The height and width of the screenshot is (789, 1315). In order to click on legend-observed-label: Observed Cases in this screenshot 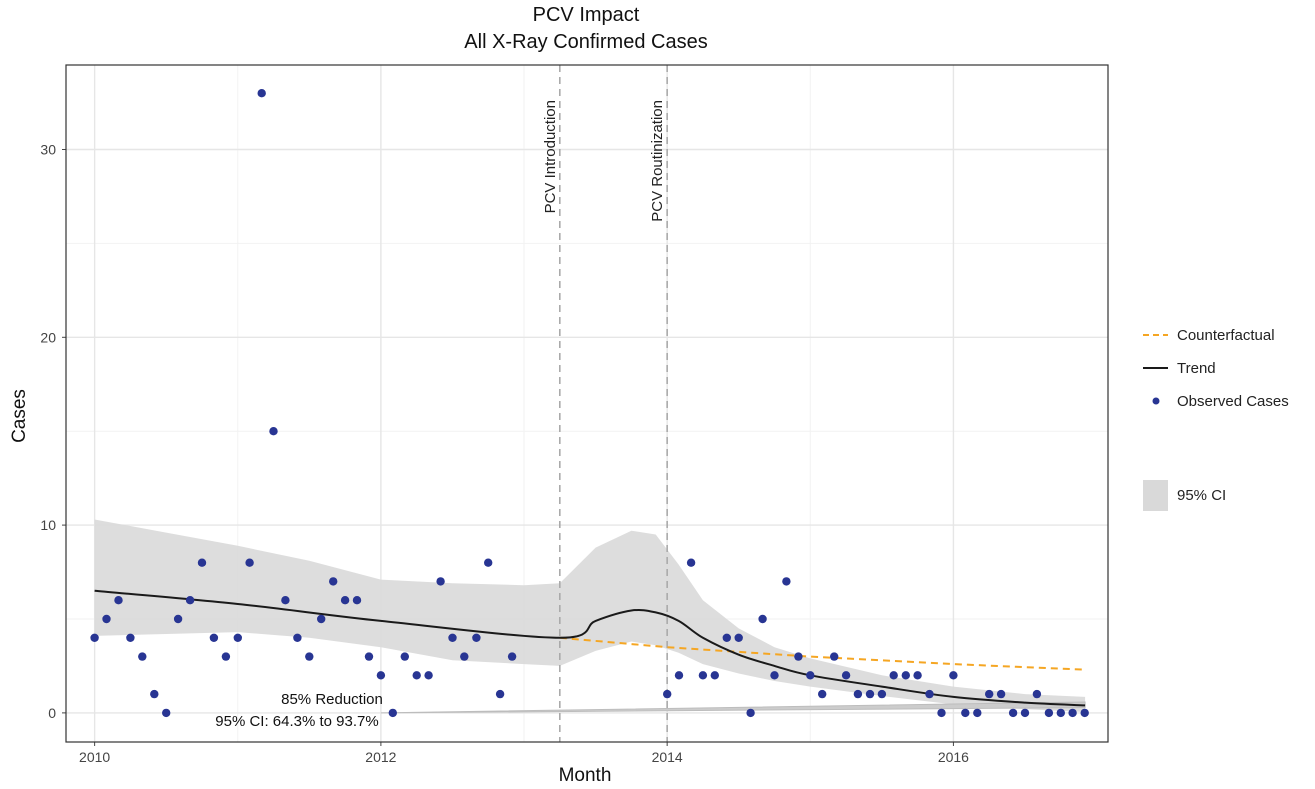, I will do `click(1233, 401)`.